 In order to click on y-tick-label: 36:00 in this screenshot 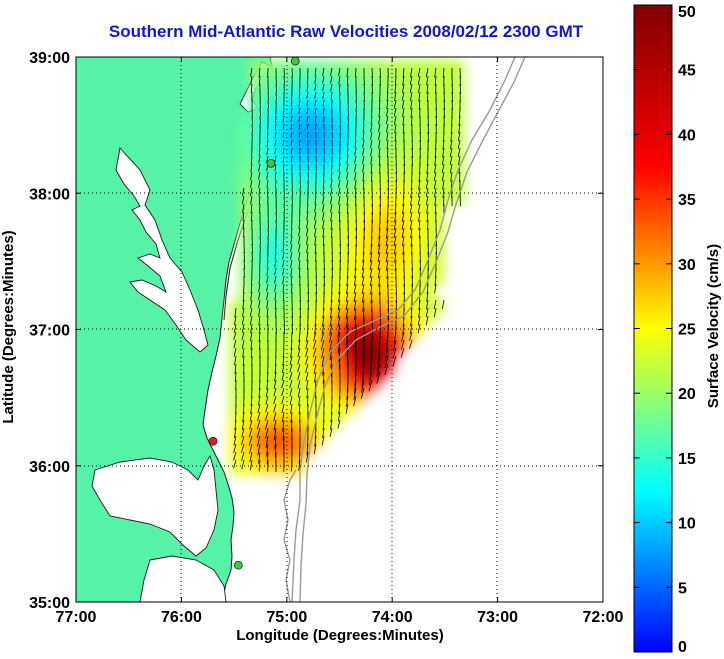, I will do `click(49, 467)`.